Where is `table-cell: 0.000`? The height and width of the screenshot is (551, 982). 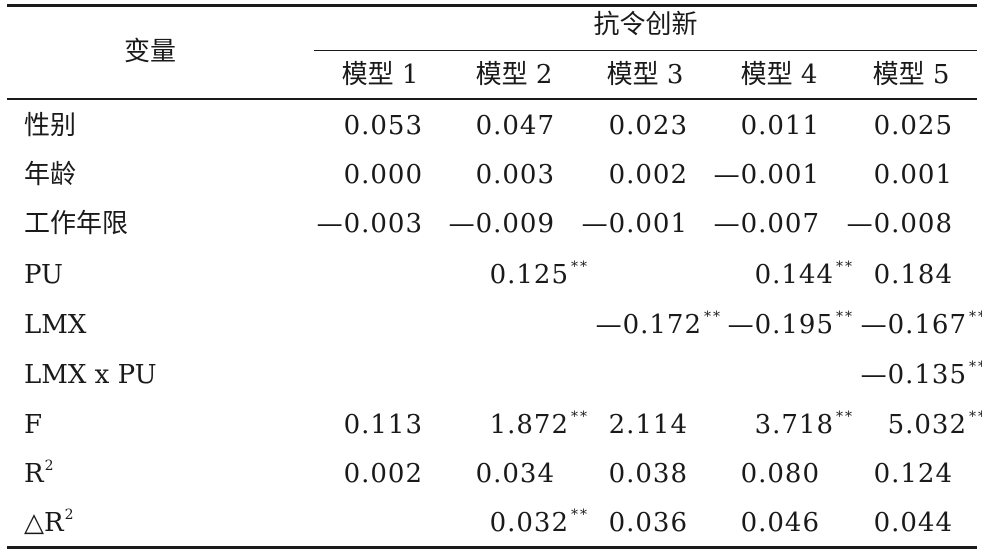 table-cell: 0.000 is located at coordinates (383, 175).